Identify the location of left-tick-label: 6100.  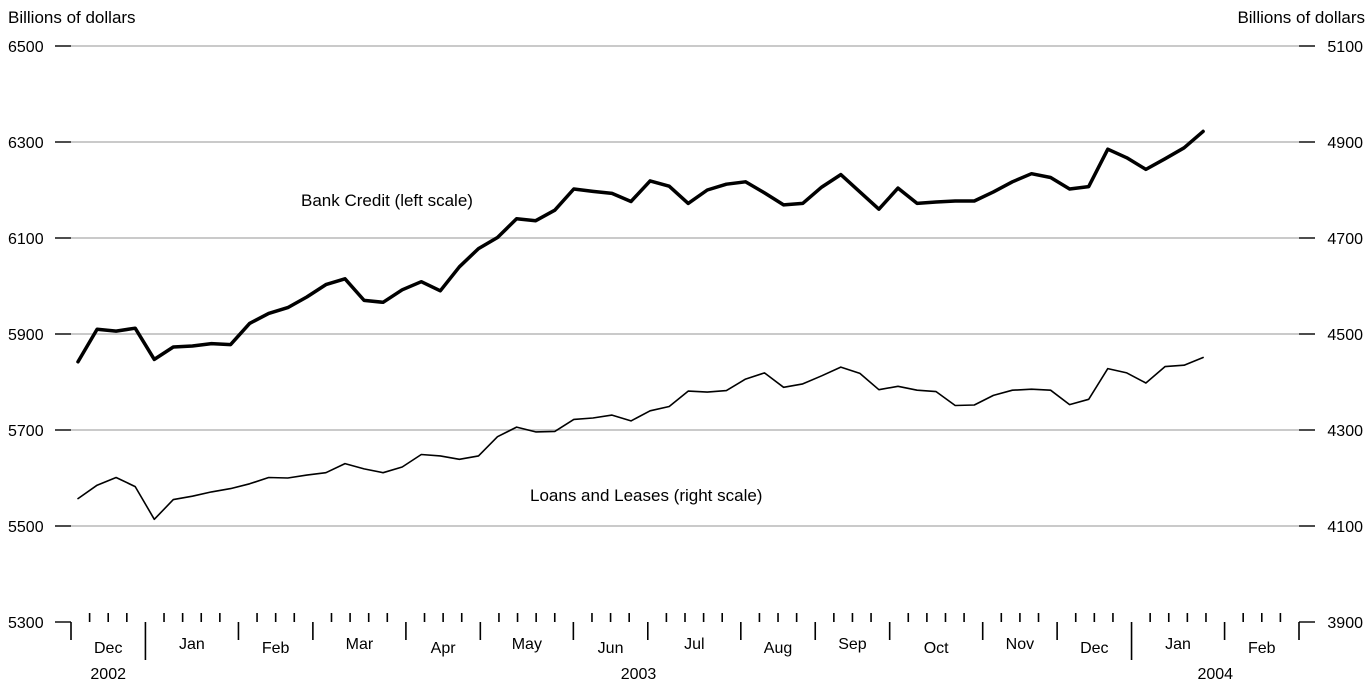
(26, 239).